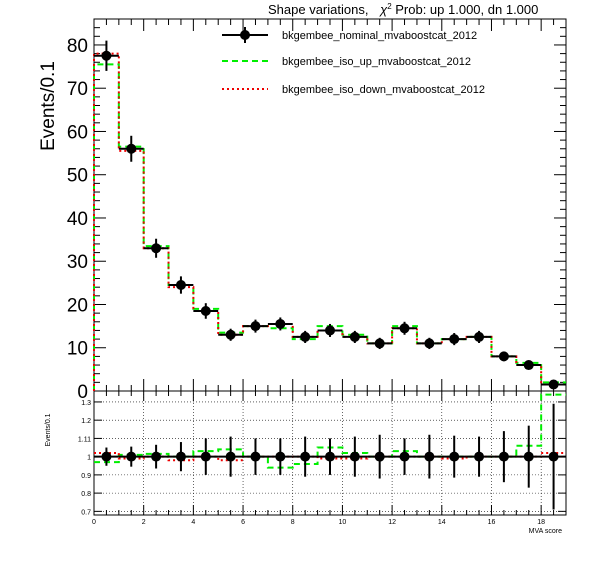 This screenshot has width=596, height=572. What do you see at coordinates (77, 262) in the screenshot?
I see `y-tick-label: 30` at bounding box center [77, 262].